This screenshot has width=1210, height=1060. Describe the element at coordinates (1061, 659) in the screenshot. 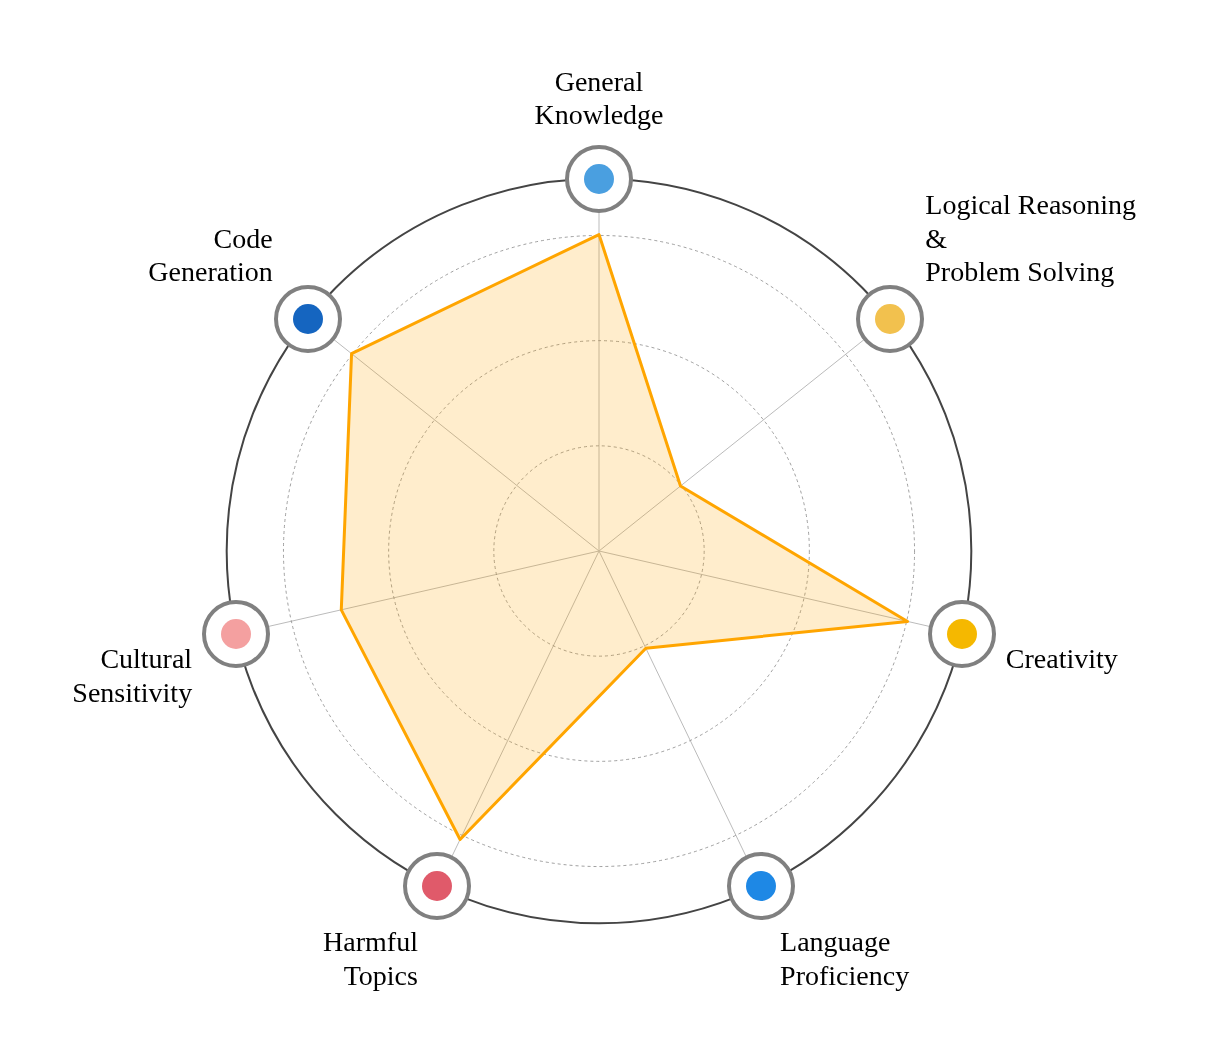

I see `spoke-label: Creativity` at that location.